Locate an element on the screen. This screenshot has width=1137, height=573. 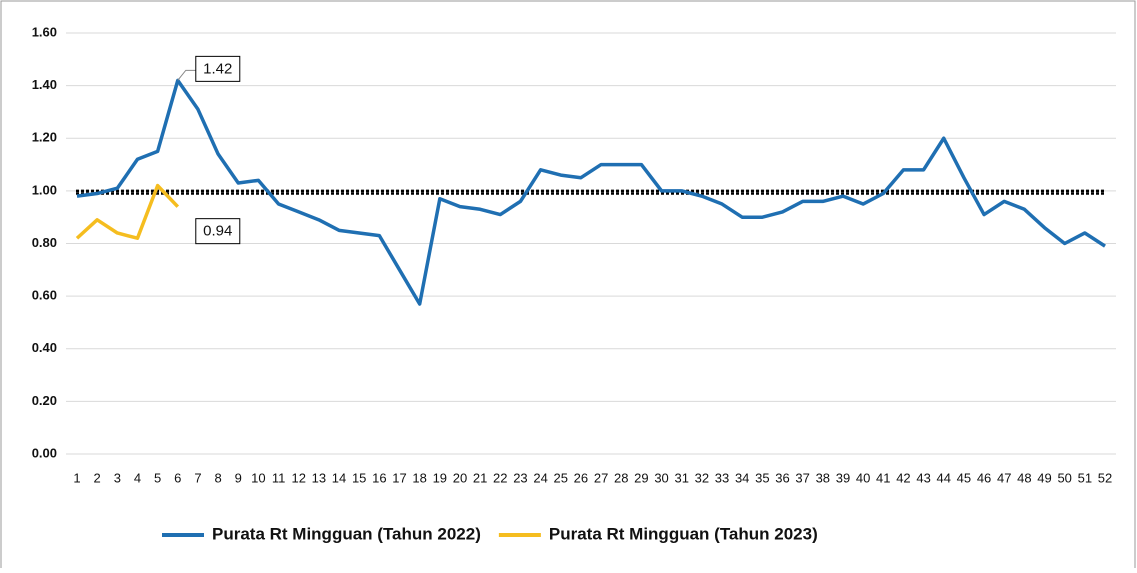
x-tick-label: 46 is located at coordinates (984, 477).